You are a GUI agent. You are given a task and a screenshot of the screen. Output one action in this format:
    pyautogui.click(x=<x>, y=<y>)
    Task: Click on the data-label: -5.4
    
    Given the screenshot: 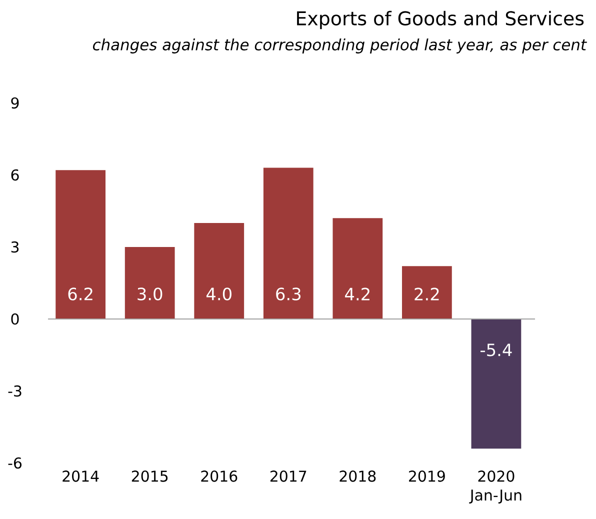 What is the action you would take?
    pyautogui.click(x=496, y=350)
    